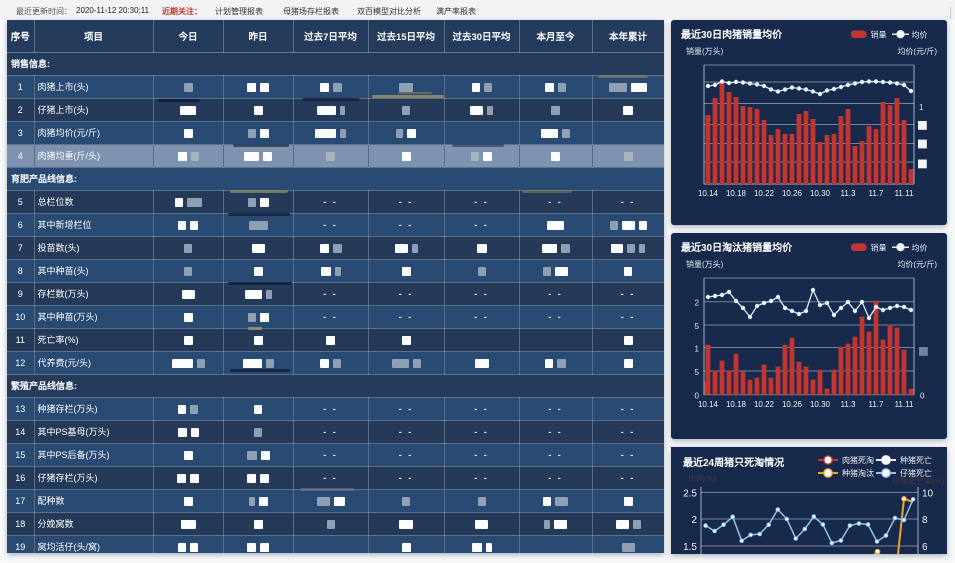  What do you see at coordinates (690, 547) in the screenshot?
I see `svg-text: 1.5` at bounding box center [690, 547].